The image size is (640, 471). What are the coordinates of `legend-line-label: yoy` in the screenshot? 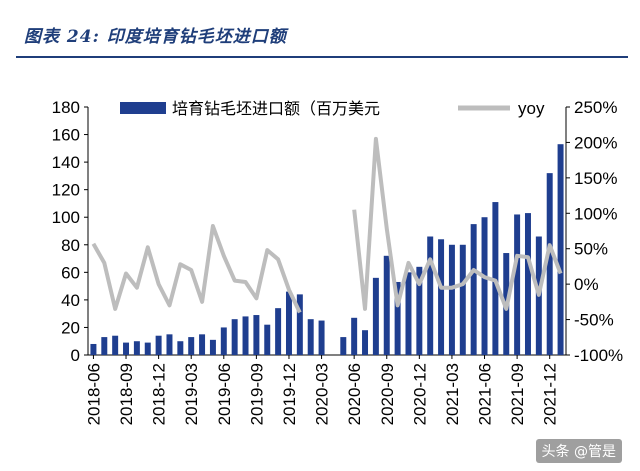 It's located at (531, 108).